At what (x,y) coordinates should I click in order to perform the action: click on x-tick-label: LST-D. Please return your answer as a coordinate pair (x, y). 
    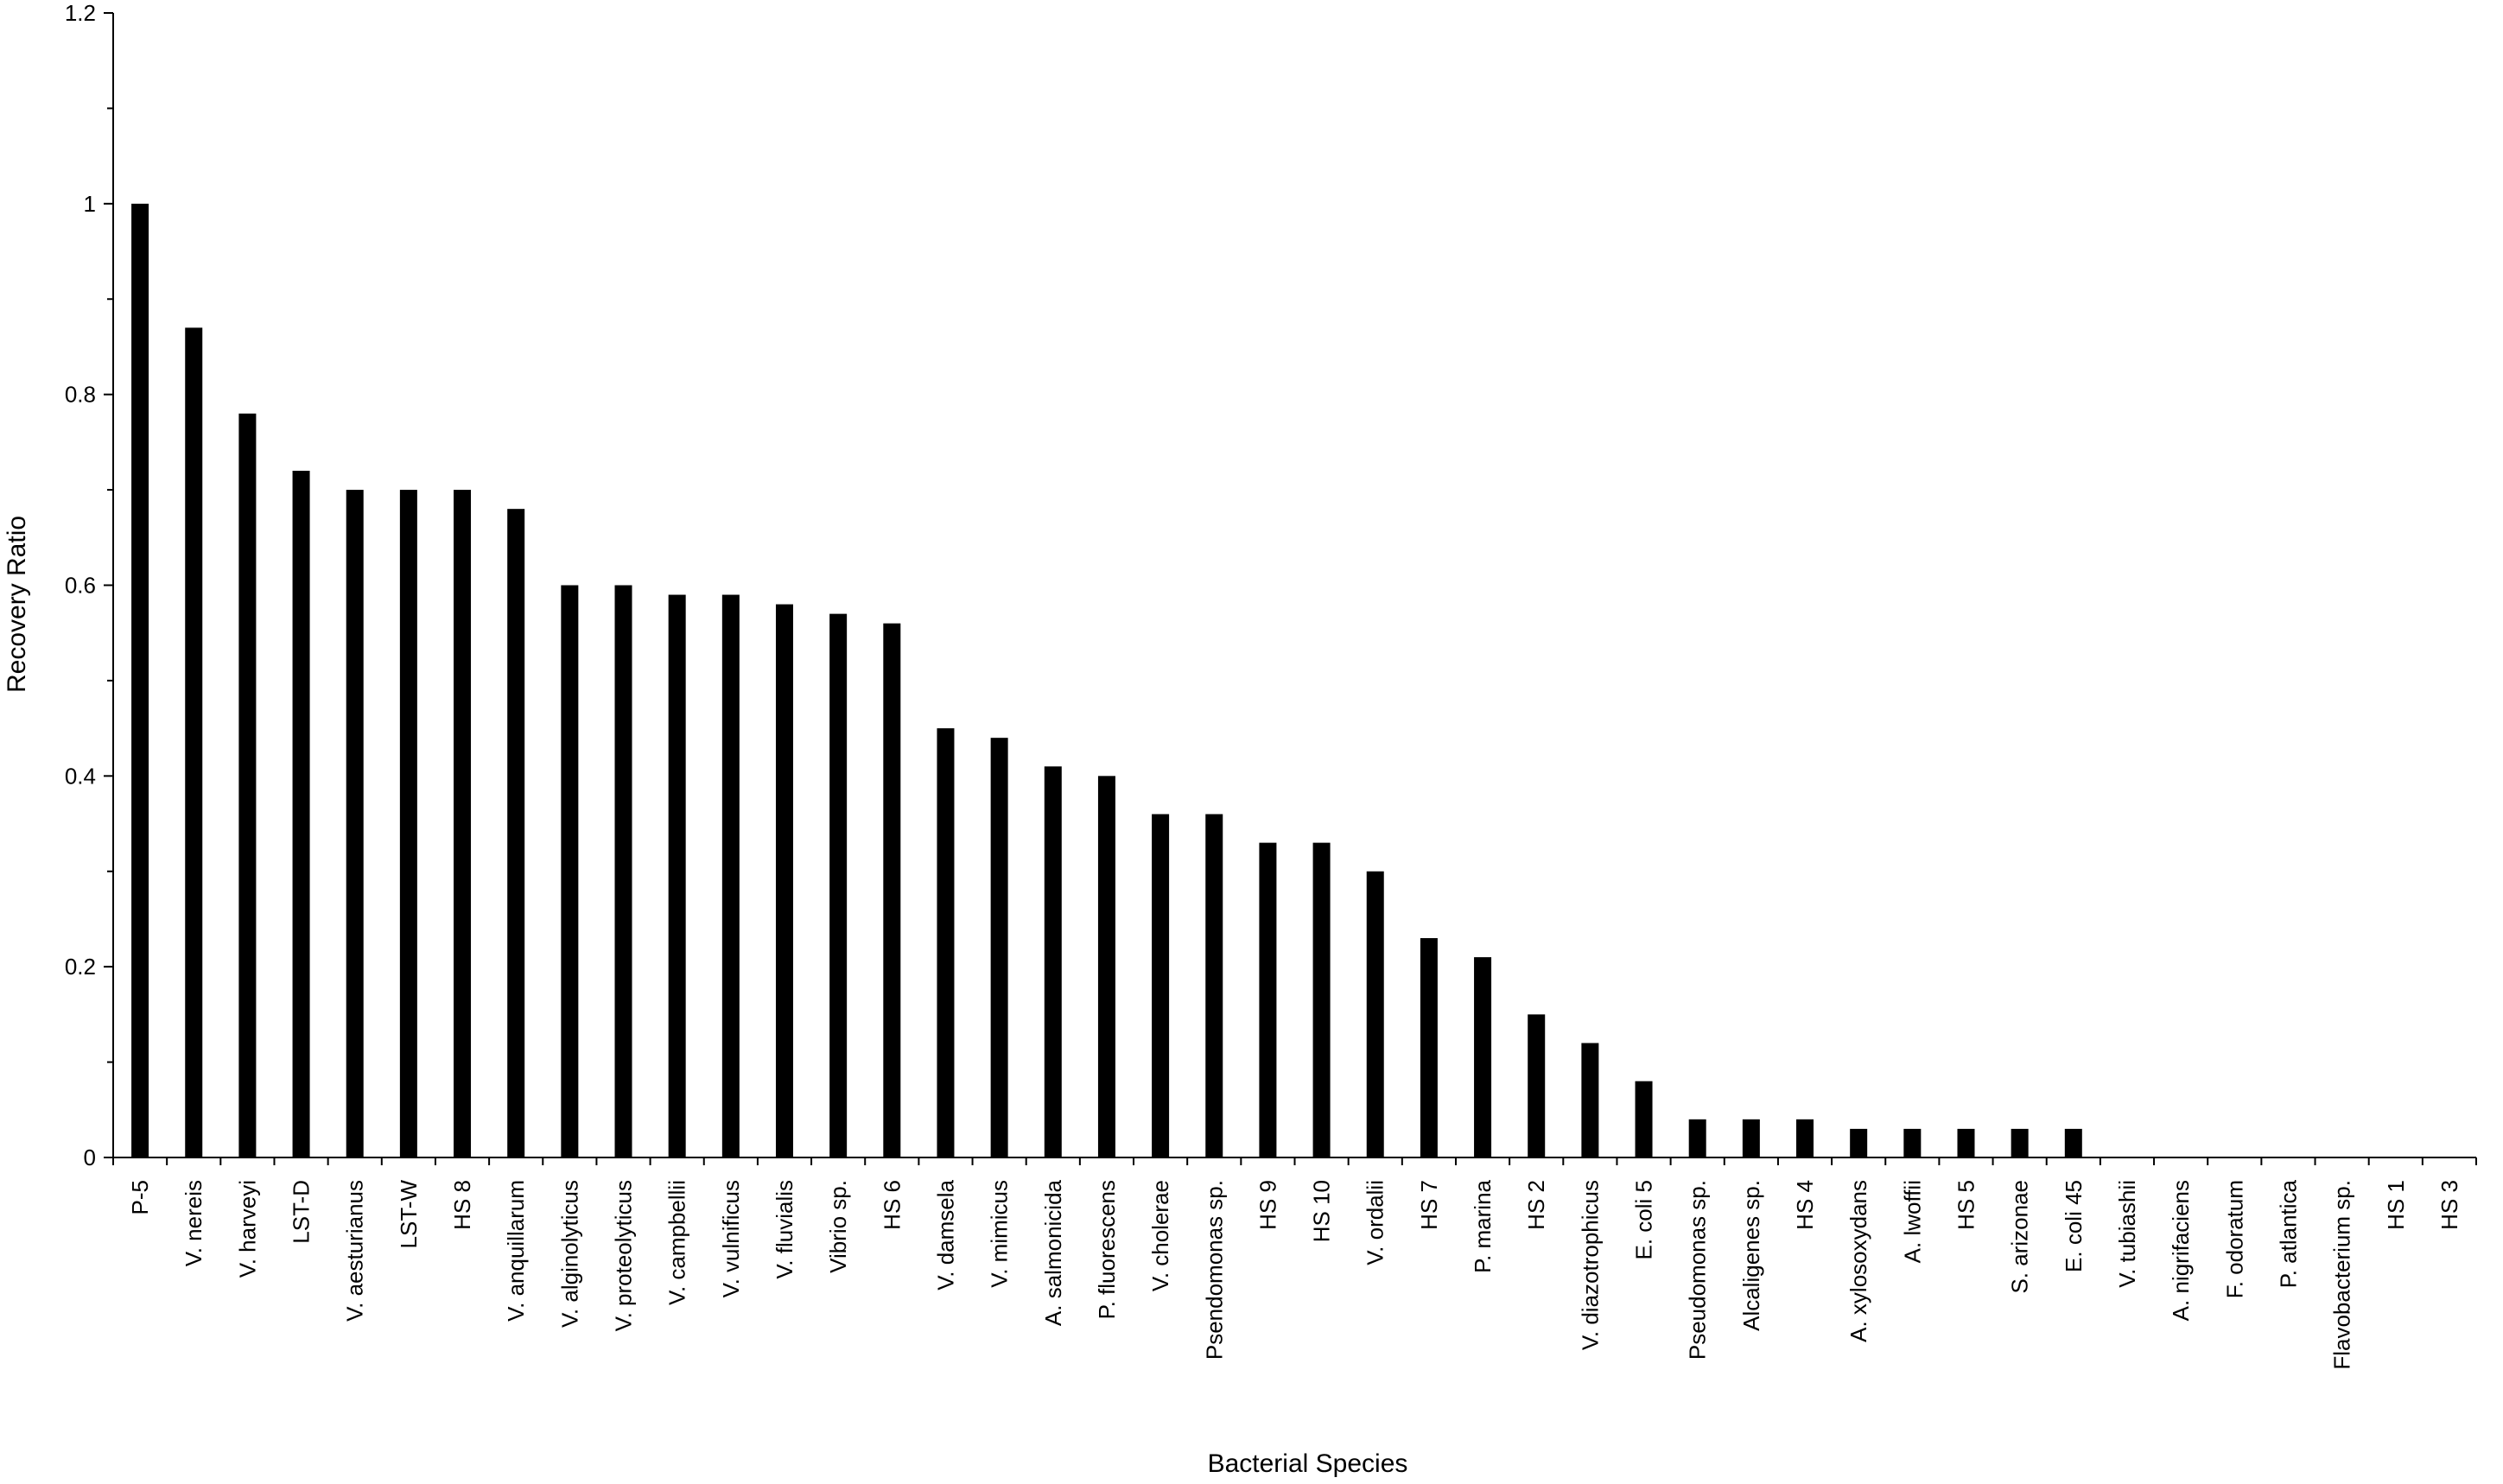
    Looking at the image, I should click on (301, 1212).